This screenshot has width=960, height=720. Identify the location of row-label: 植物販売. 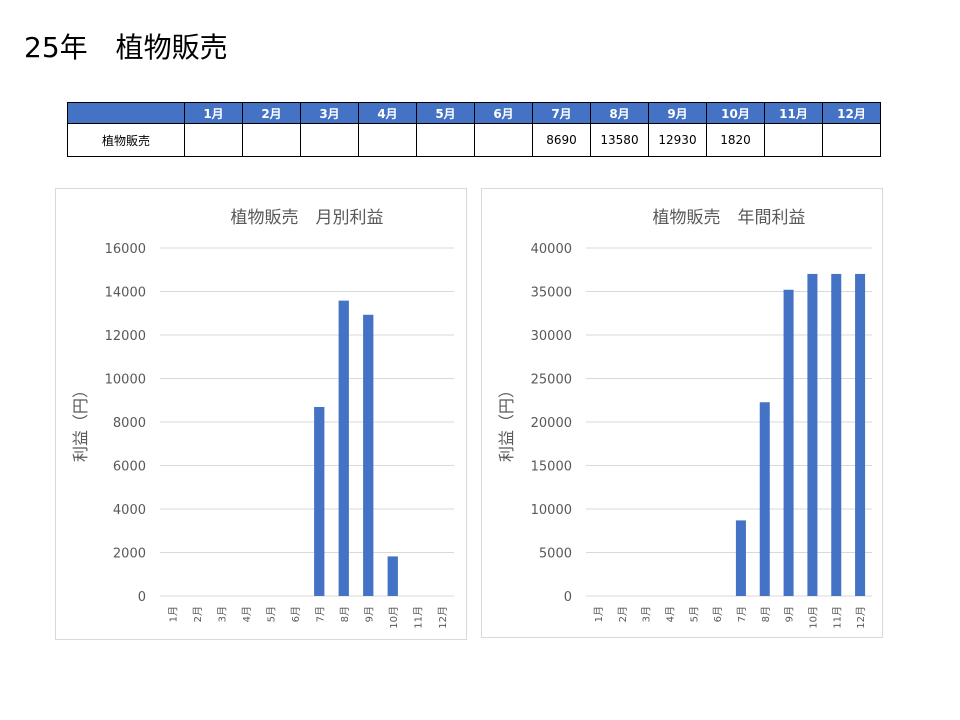
(126, 140).